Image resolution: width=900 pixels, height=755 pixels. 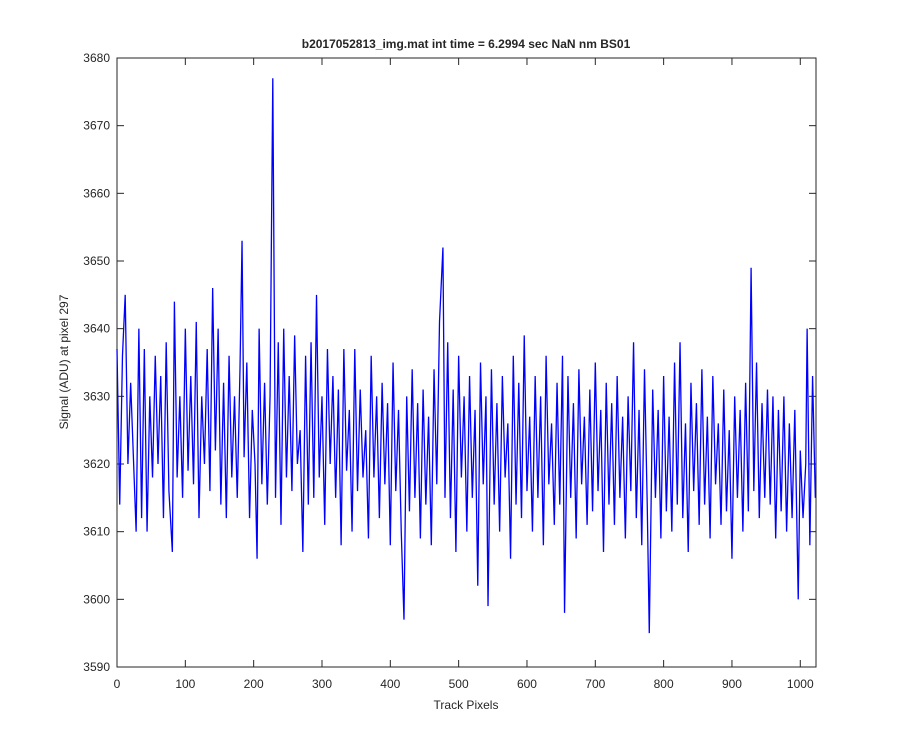 I want to click on x-tick-label: 100, so click(x=185, y=684).